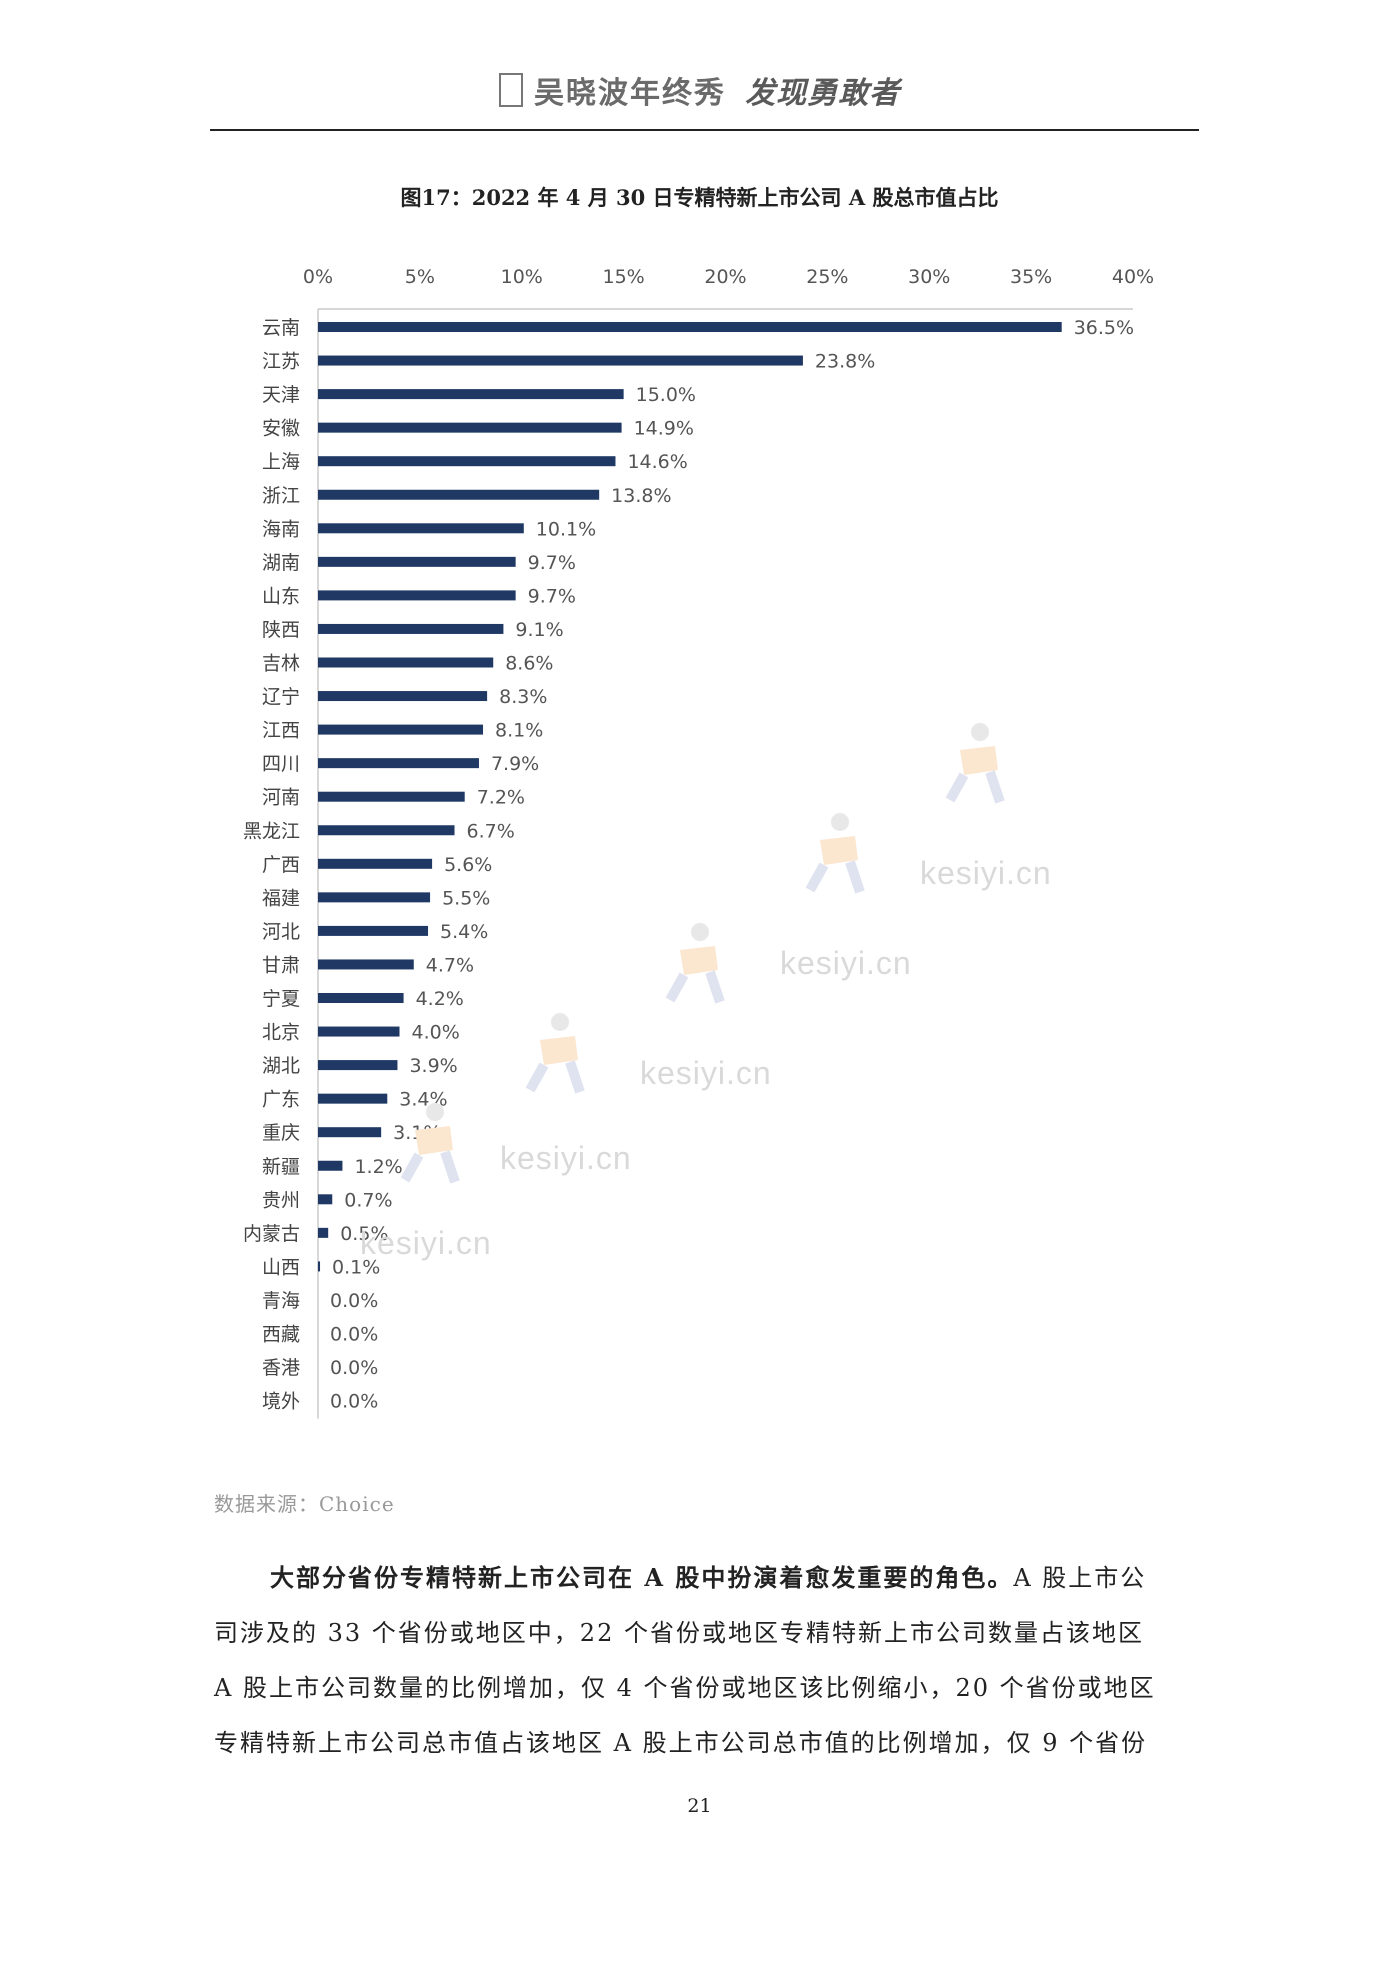 Image resolution: width=1399 pixels, height=1979 pixels. What do you see at coordinates (281, 1167) in the screenshot?
I see `category-label: 新疆` at bounding box center [281, 1167].